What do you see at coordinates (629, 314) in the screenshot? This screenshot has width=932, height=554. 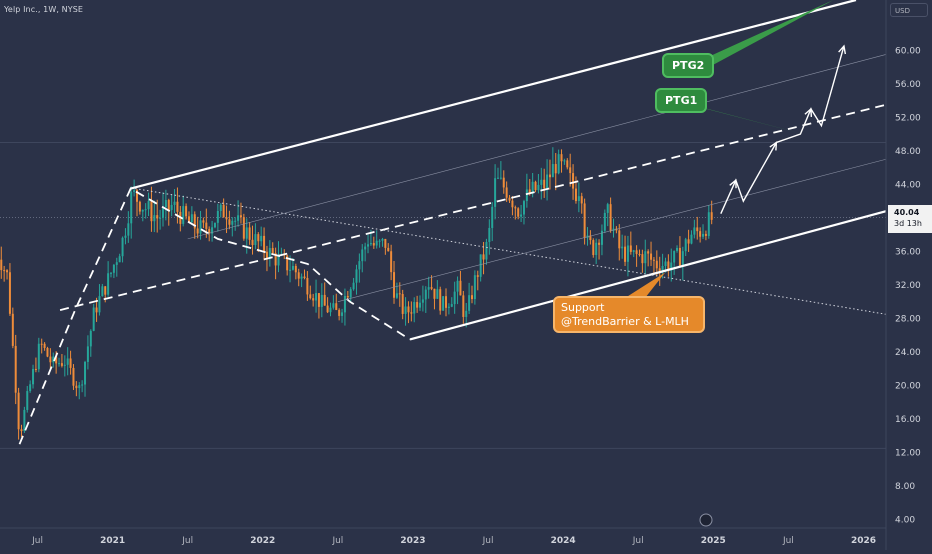 I see `support-callout: Support @TrendBarrier & L-MLH` at bounding box center [629, 314].